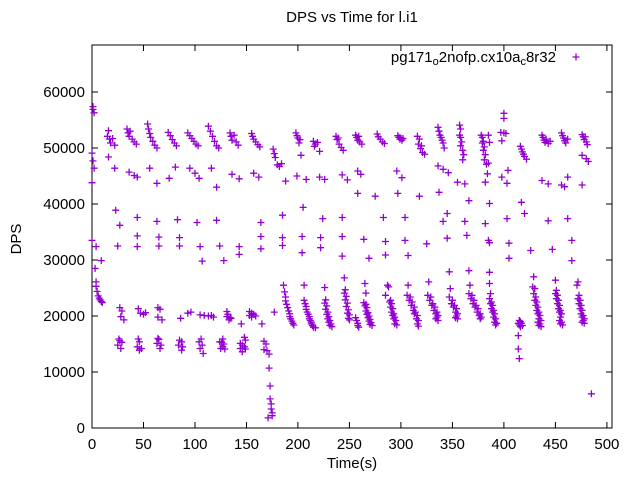 Image resolution: width=640 pixels, height=480 pixels. What do you see at coordinates (16, 239) in the screenshot?
I see `y-axis-label: DPS` at bounding box center [16, 239].